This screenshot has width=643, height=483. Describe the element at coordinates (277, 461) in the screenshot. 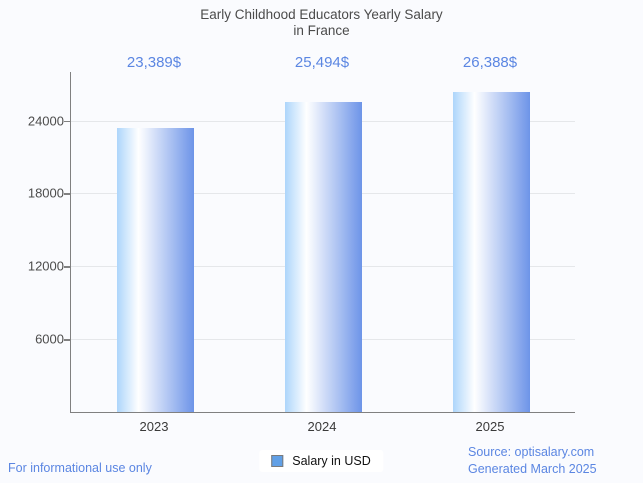

I see `legend-swatch-icon` at that location.